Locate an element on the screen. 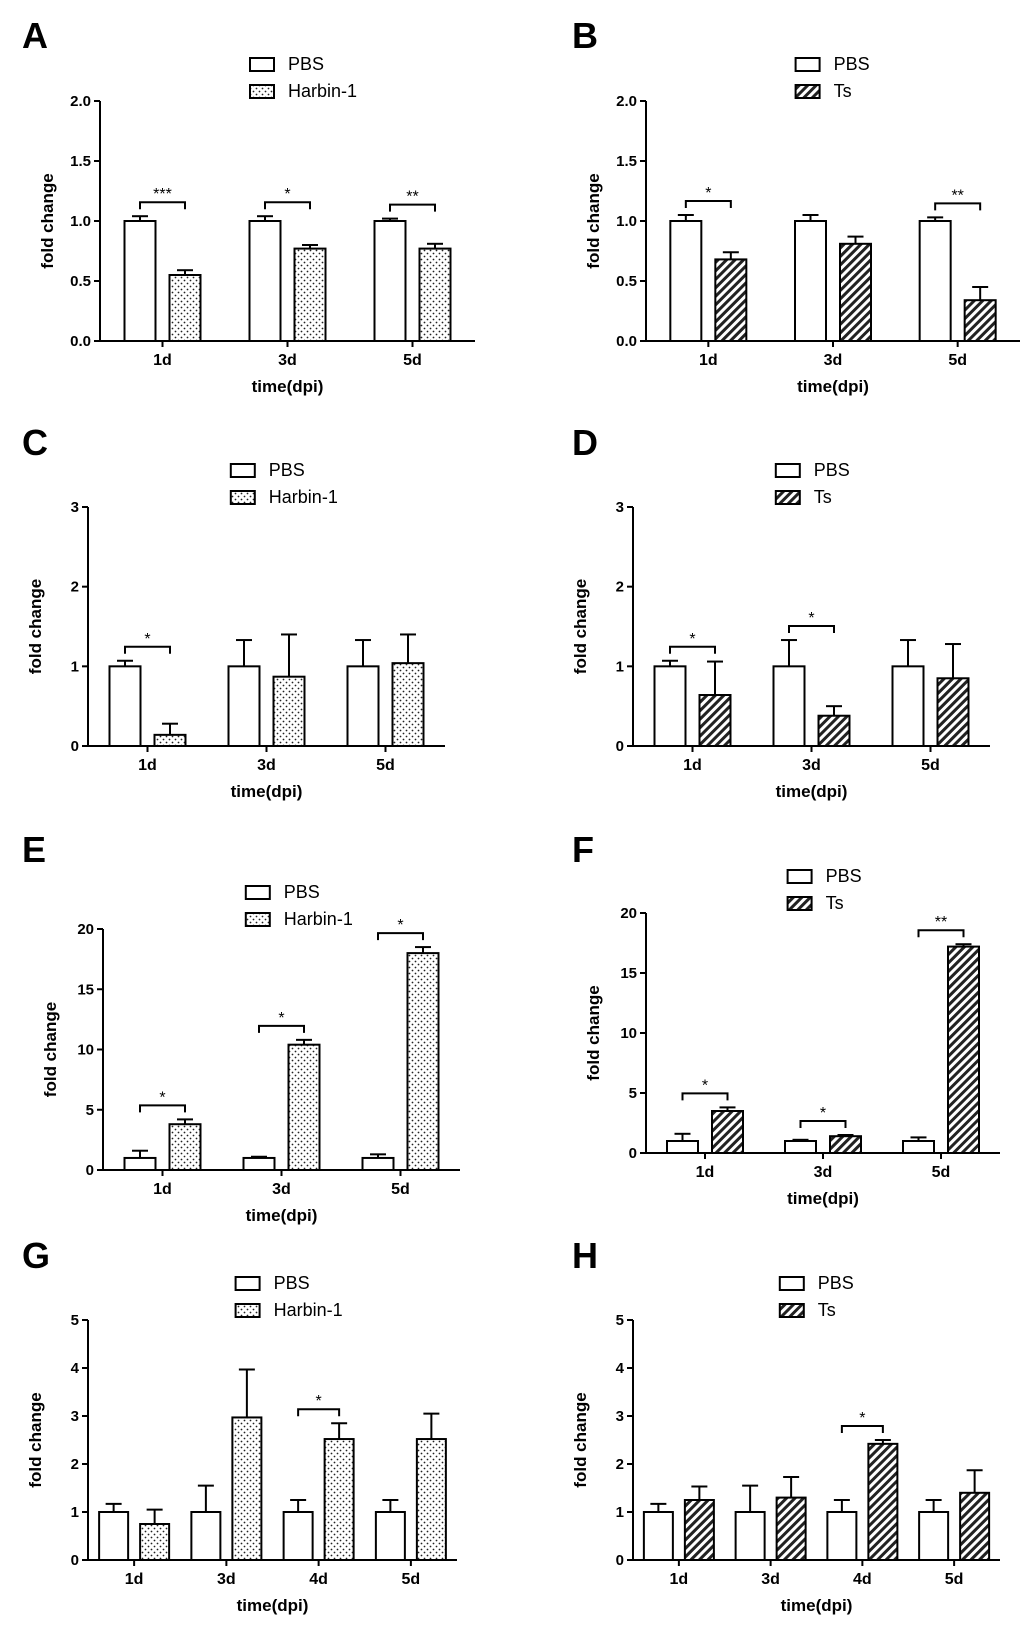 The height and width of the screenshot is (1632, 1024). bar-harbin-1-1d is located at coordinates (155, 1542).